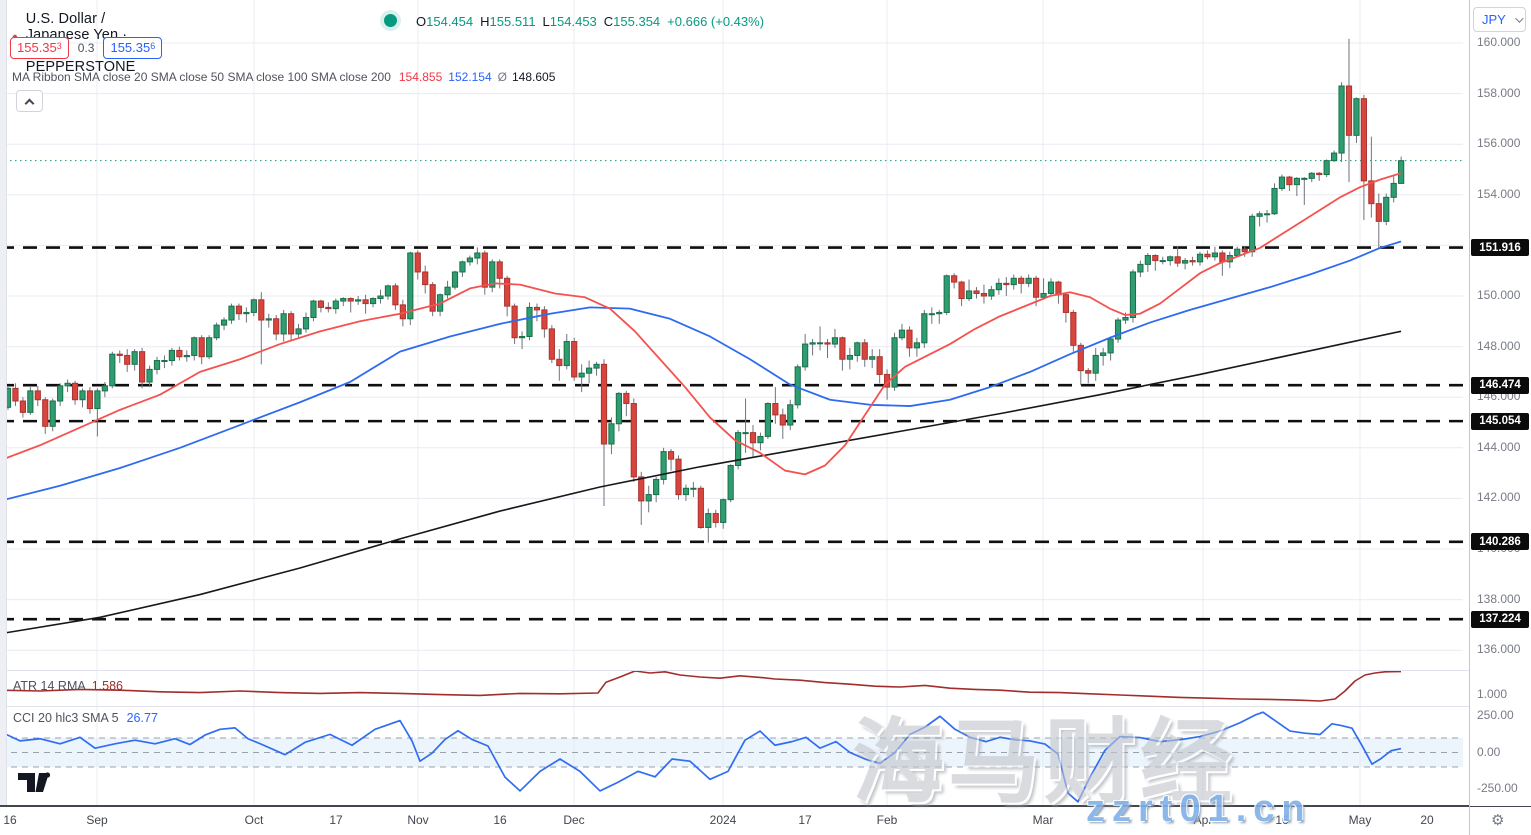  I want to click on atr-tick: 1.000, so click(1492, 694).